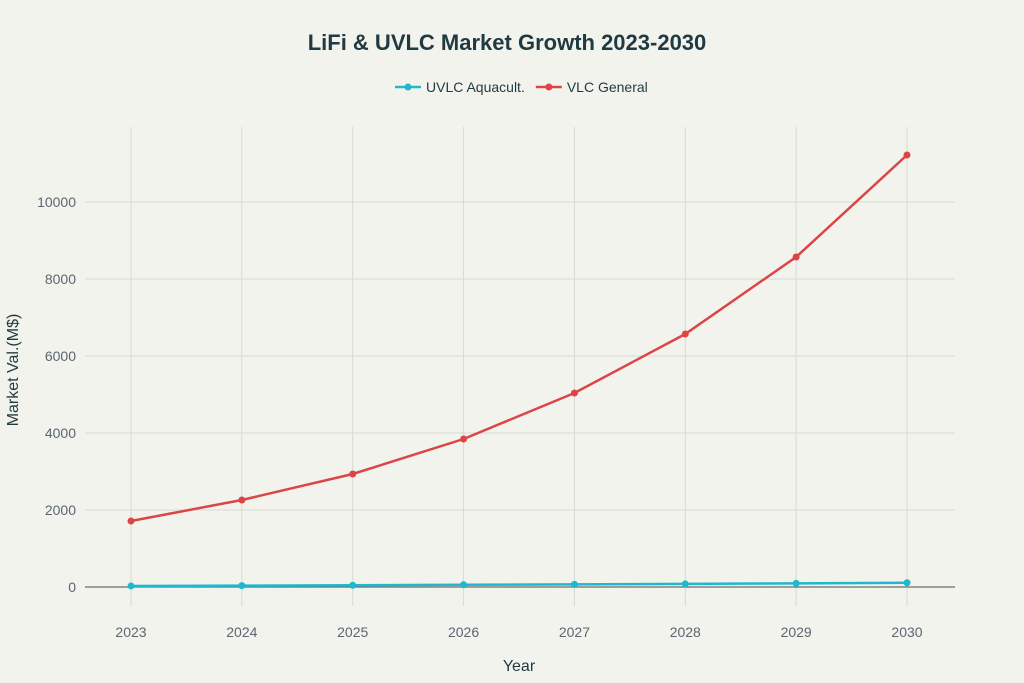 This screenshot has width=1024, height=683. Describe the element at coordinates (475, 87) in the screenshot. I see `legend-label: UVLC Aquacult.` at that location.